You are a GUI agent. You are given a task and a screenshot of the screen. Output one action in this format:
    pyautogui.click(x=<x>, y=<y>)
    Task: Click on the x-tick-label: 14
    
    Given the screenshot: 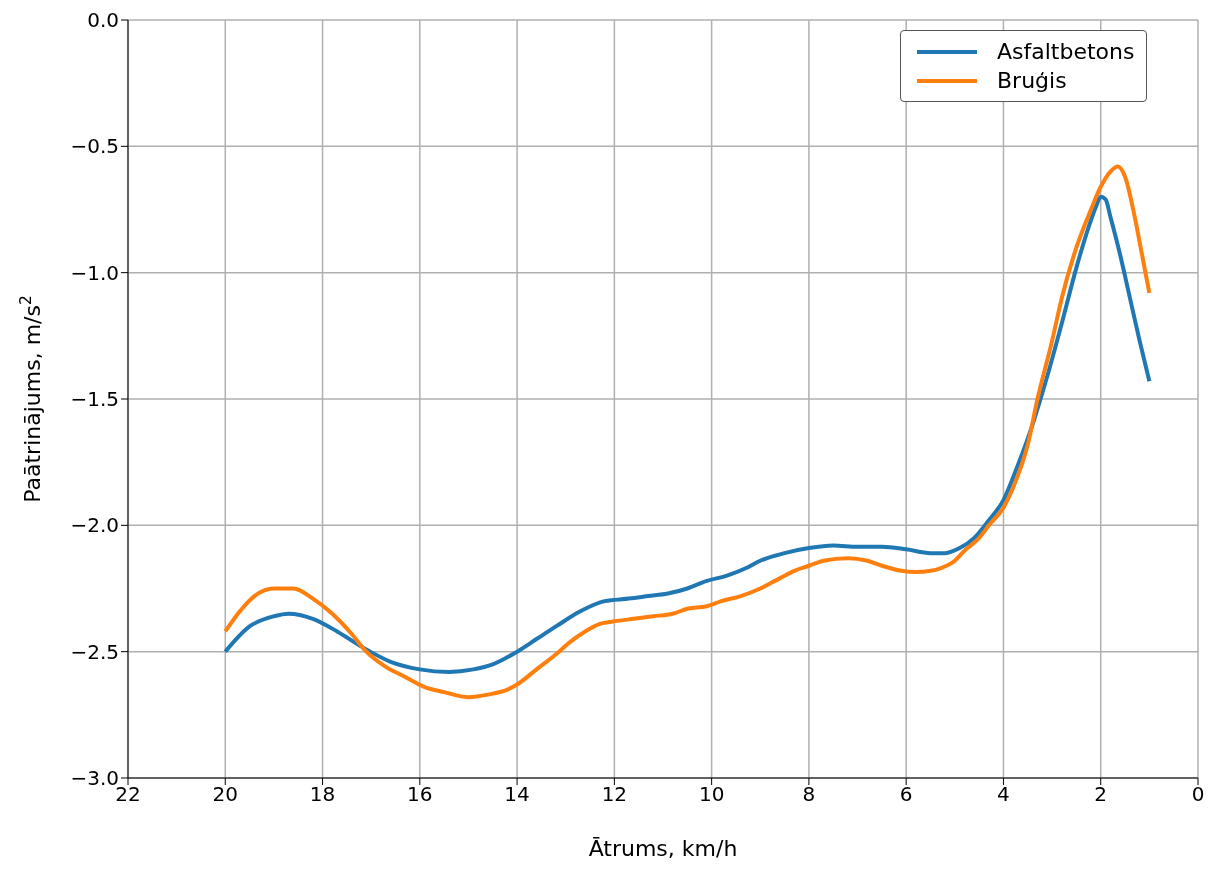 What is the action you would take?
    pyautogui.click(x=517, y=794)
    